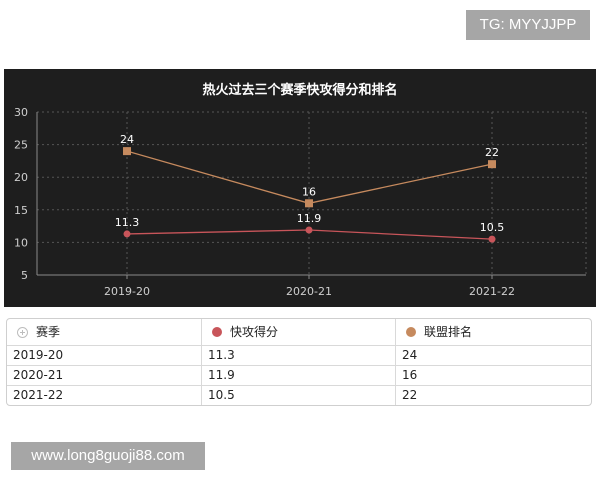  What do you see at coordinates (21, 210) in the screenshot?
I see `y-tick-label: 15` at bounding box center [21, 210].